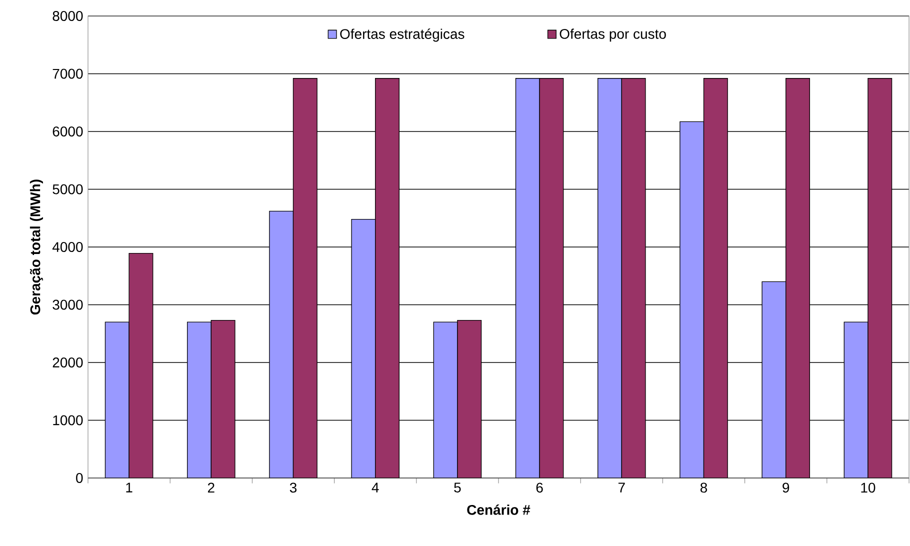 The height and width of the screenshot is (546, 910). I want to click on x-tick-label: 3, so click(293, 487).